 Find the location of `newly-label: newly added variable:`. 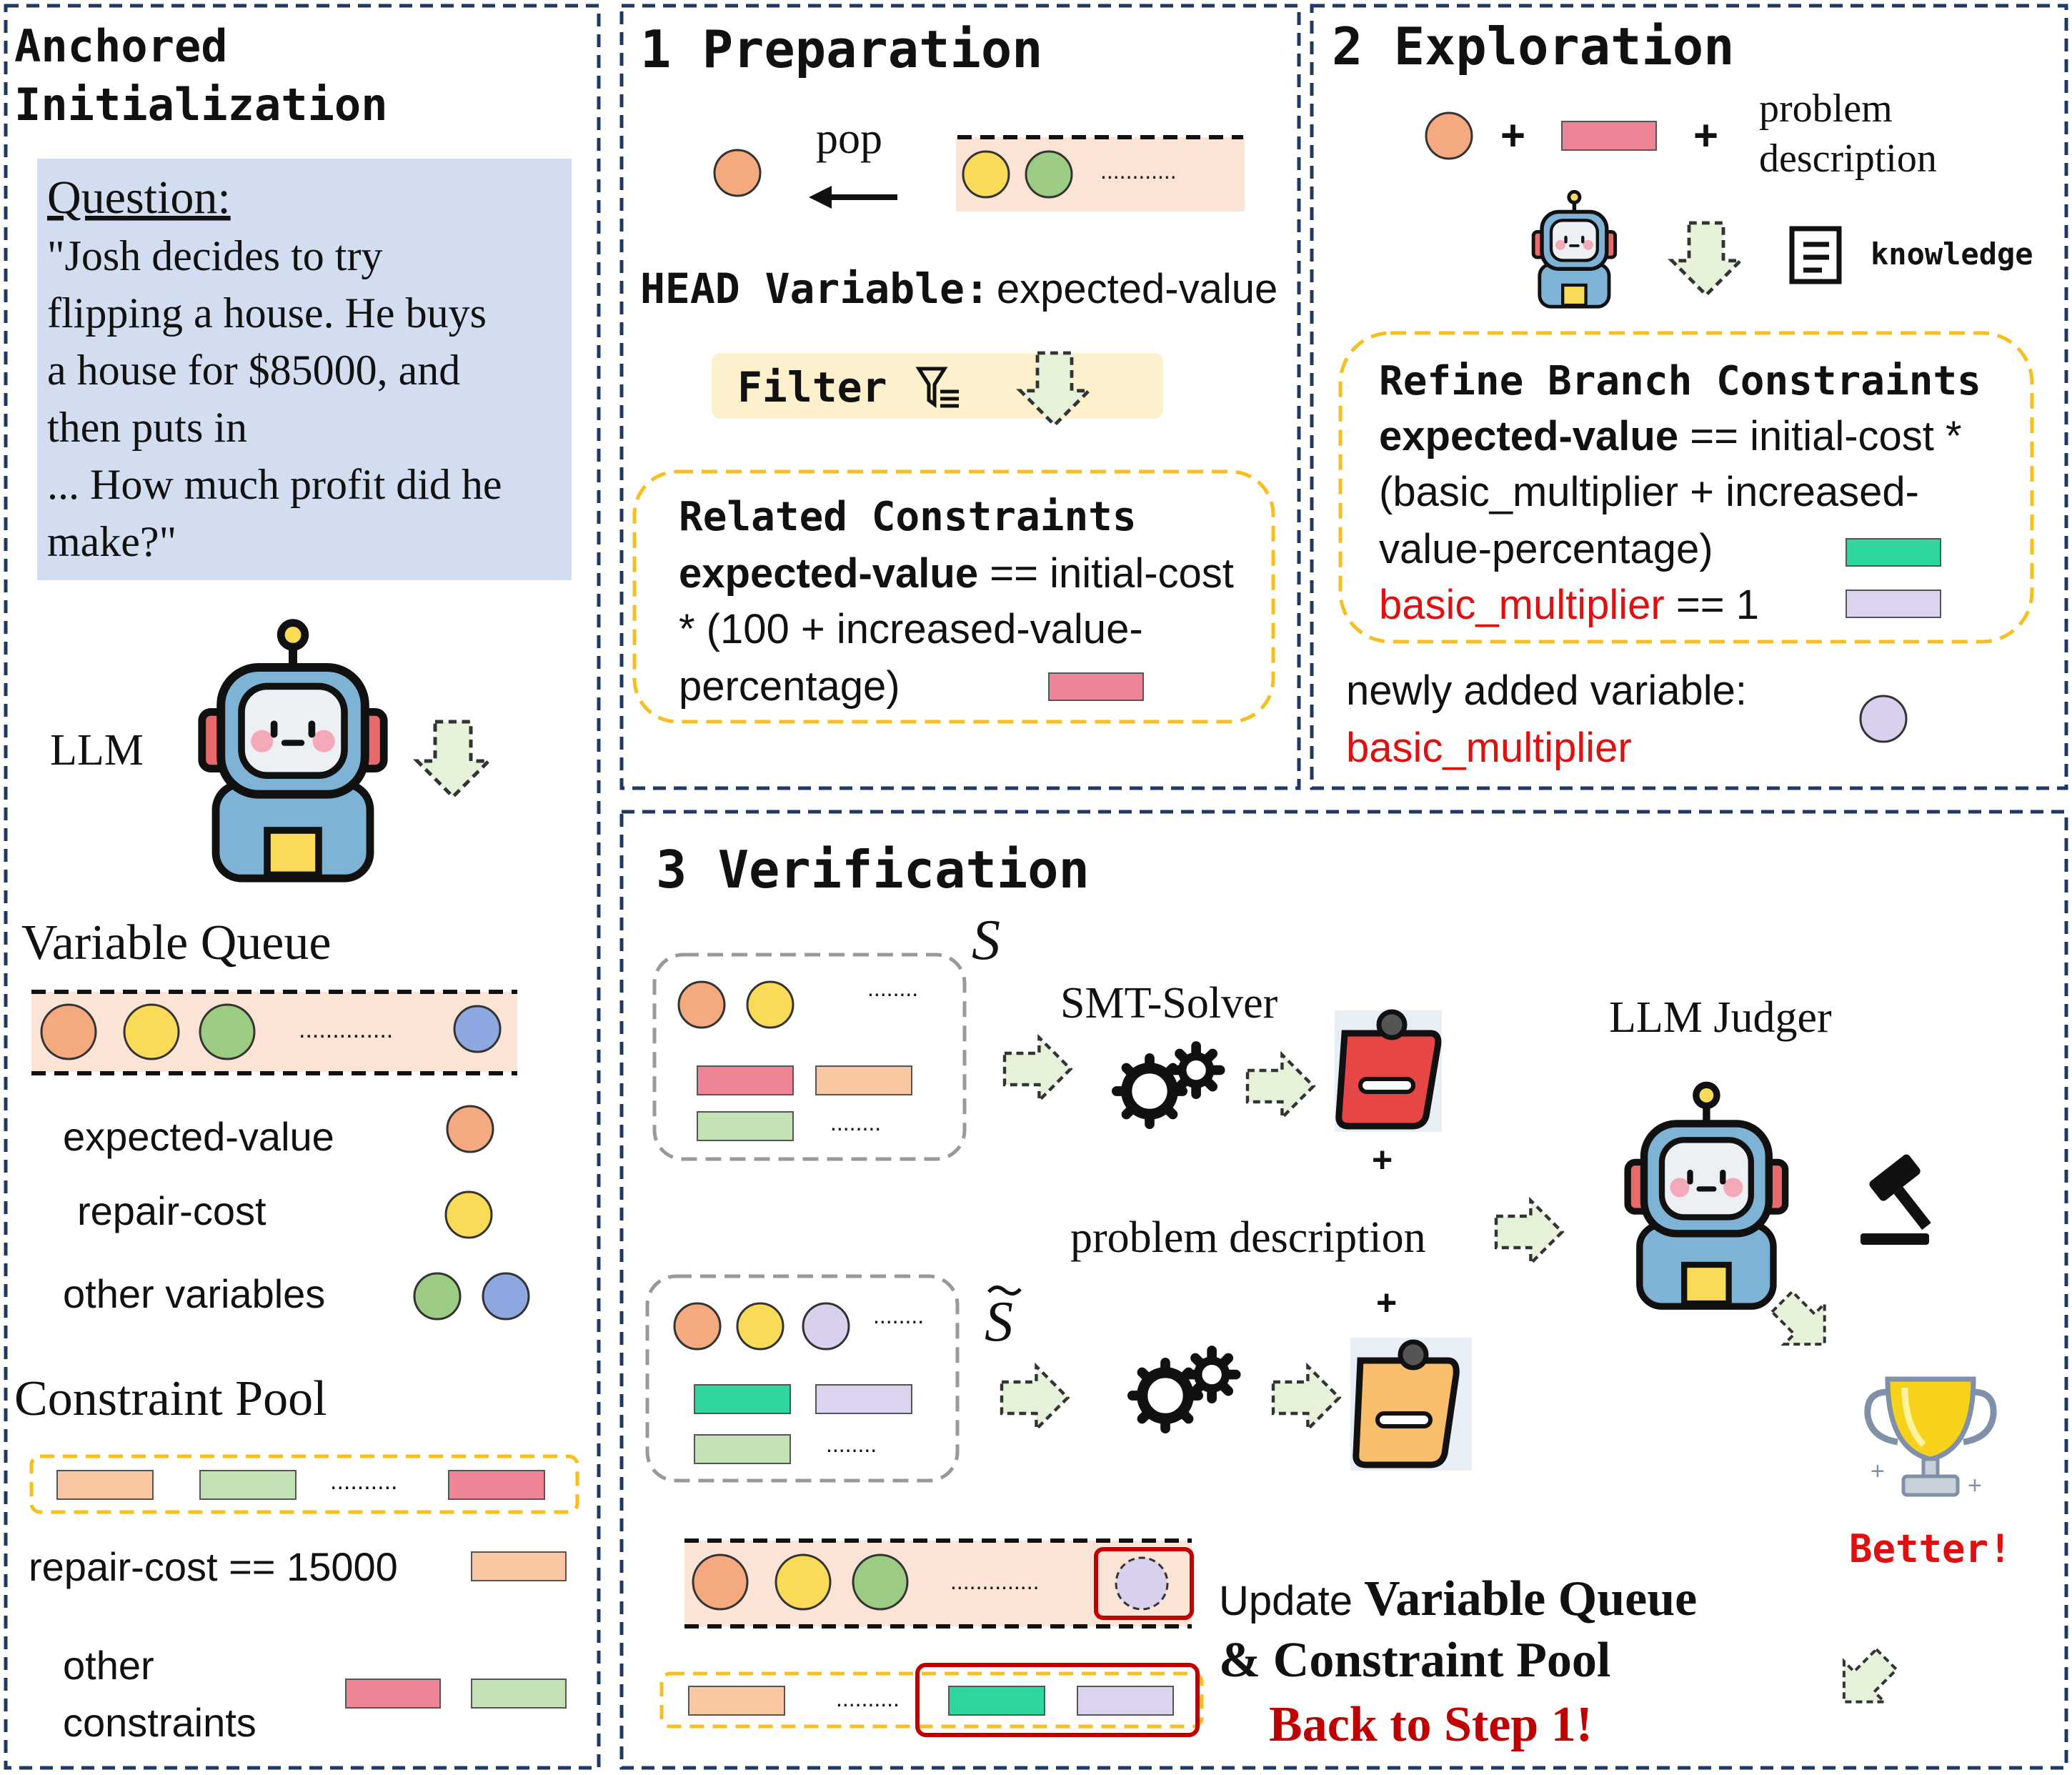

newly-label: newly added variable: is located at coordinates (1546, 690).